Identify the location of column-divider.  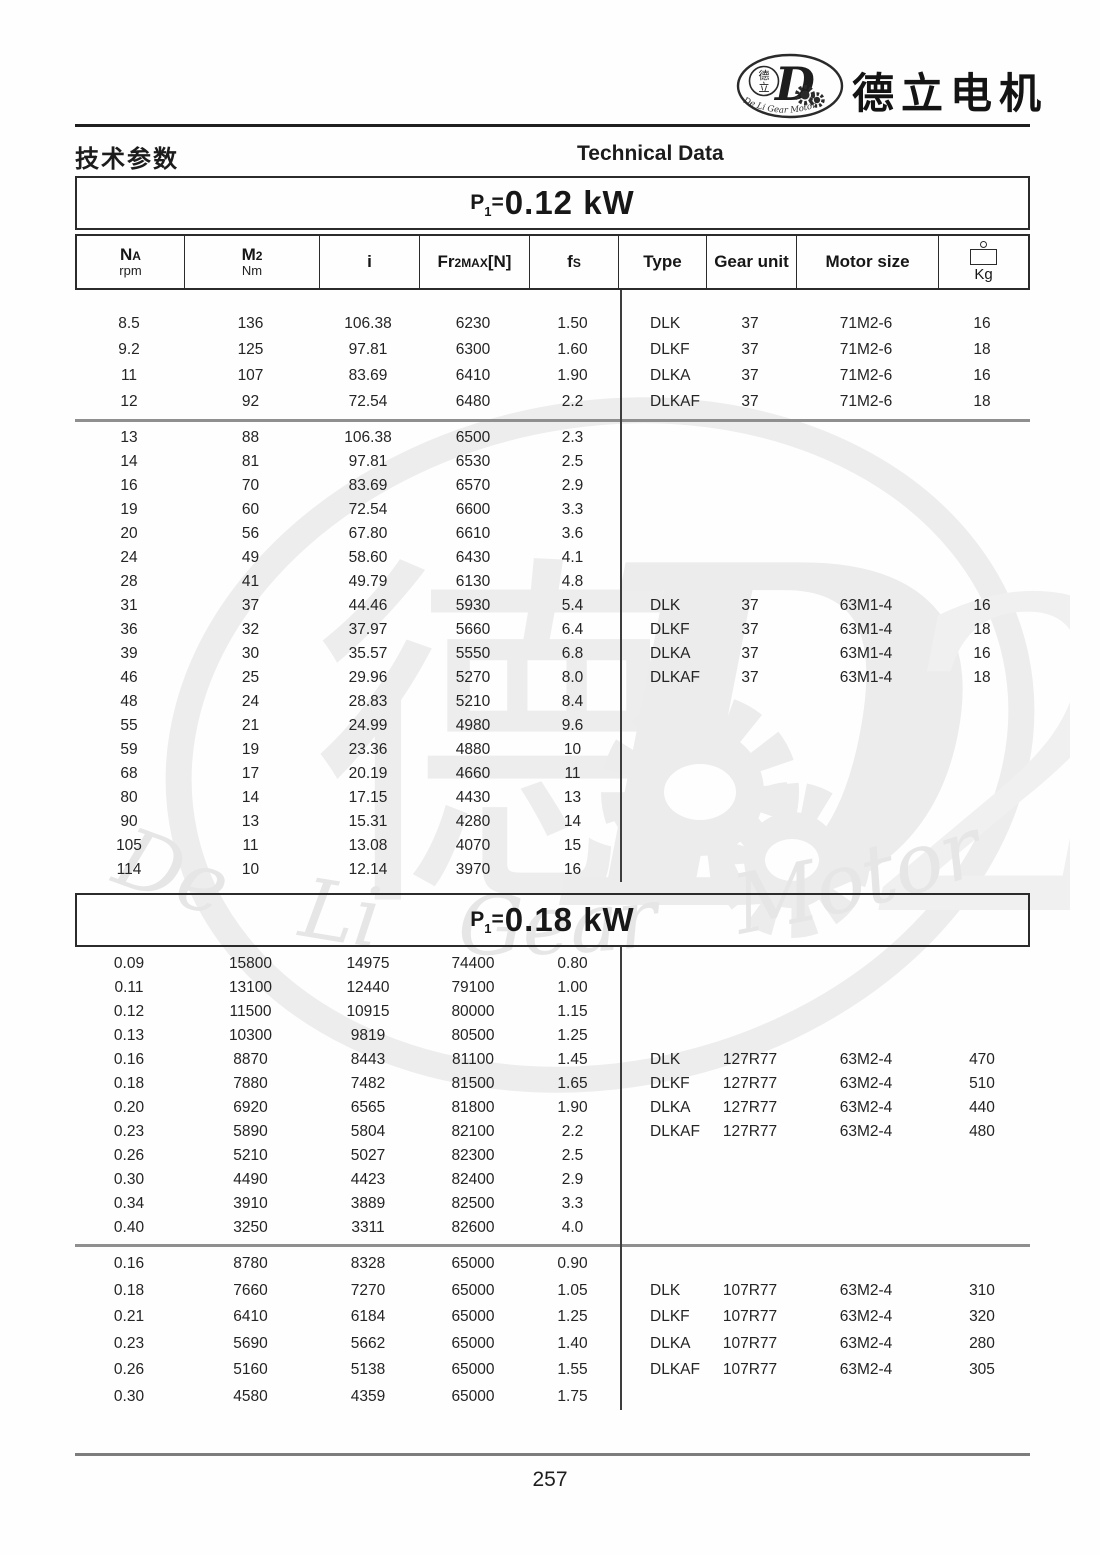
(621, 1178).